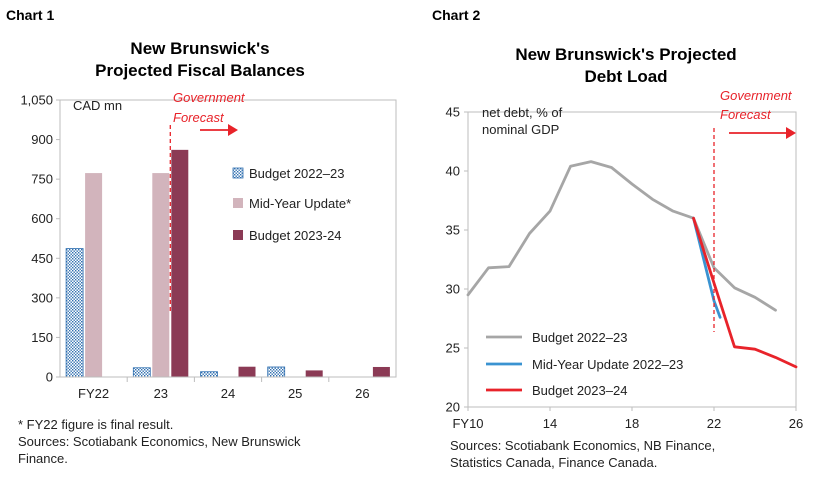 The width and height of the screenshot is (828, 483). Describe the element at coordinates (579, 390) in the screenshot. I see `chart-2-legend-label: Budget 2023–24` at that location.